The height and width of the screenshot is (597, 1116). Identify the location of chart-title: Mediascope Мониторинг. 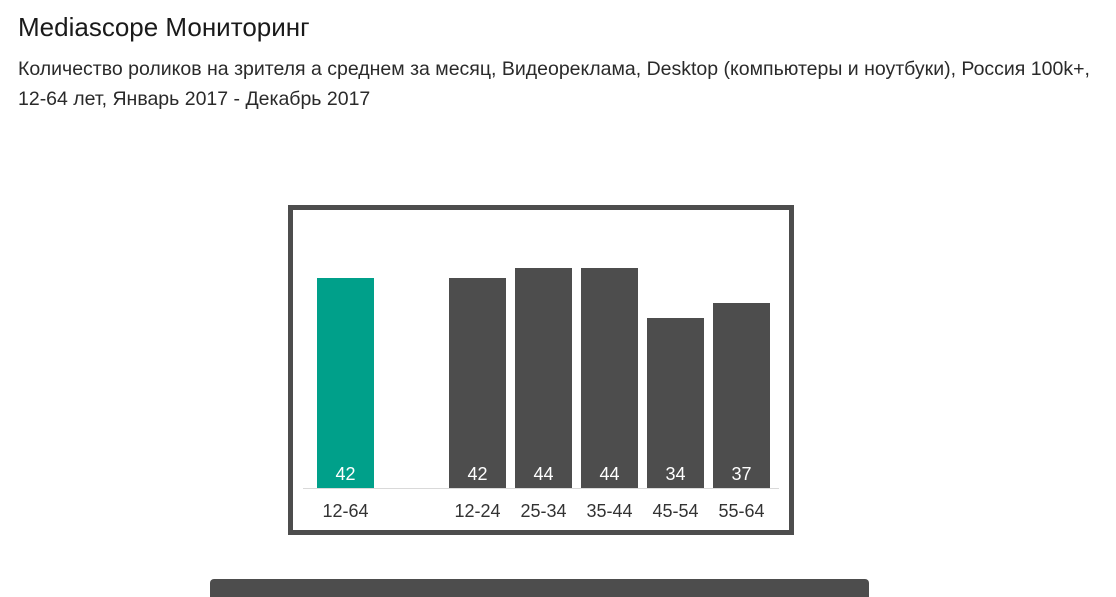
(164, 27).